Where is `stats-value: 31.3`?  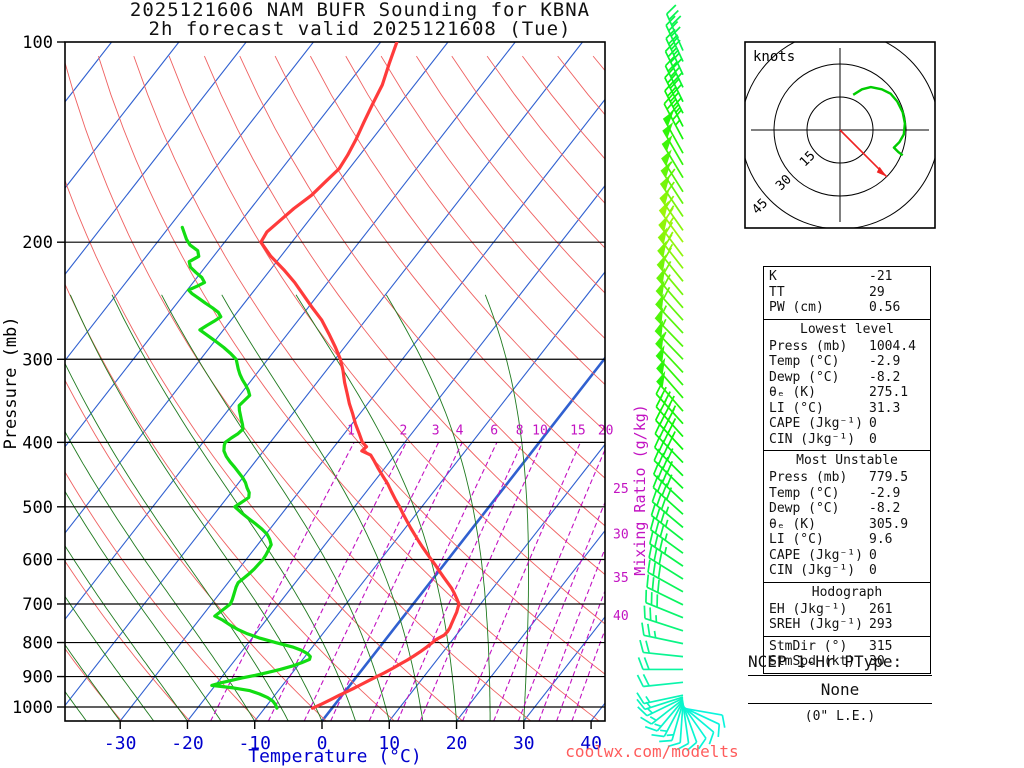
stats-value: 31.3 is located at coordinates (885, 408).